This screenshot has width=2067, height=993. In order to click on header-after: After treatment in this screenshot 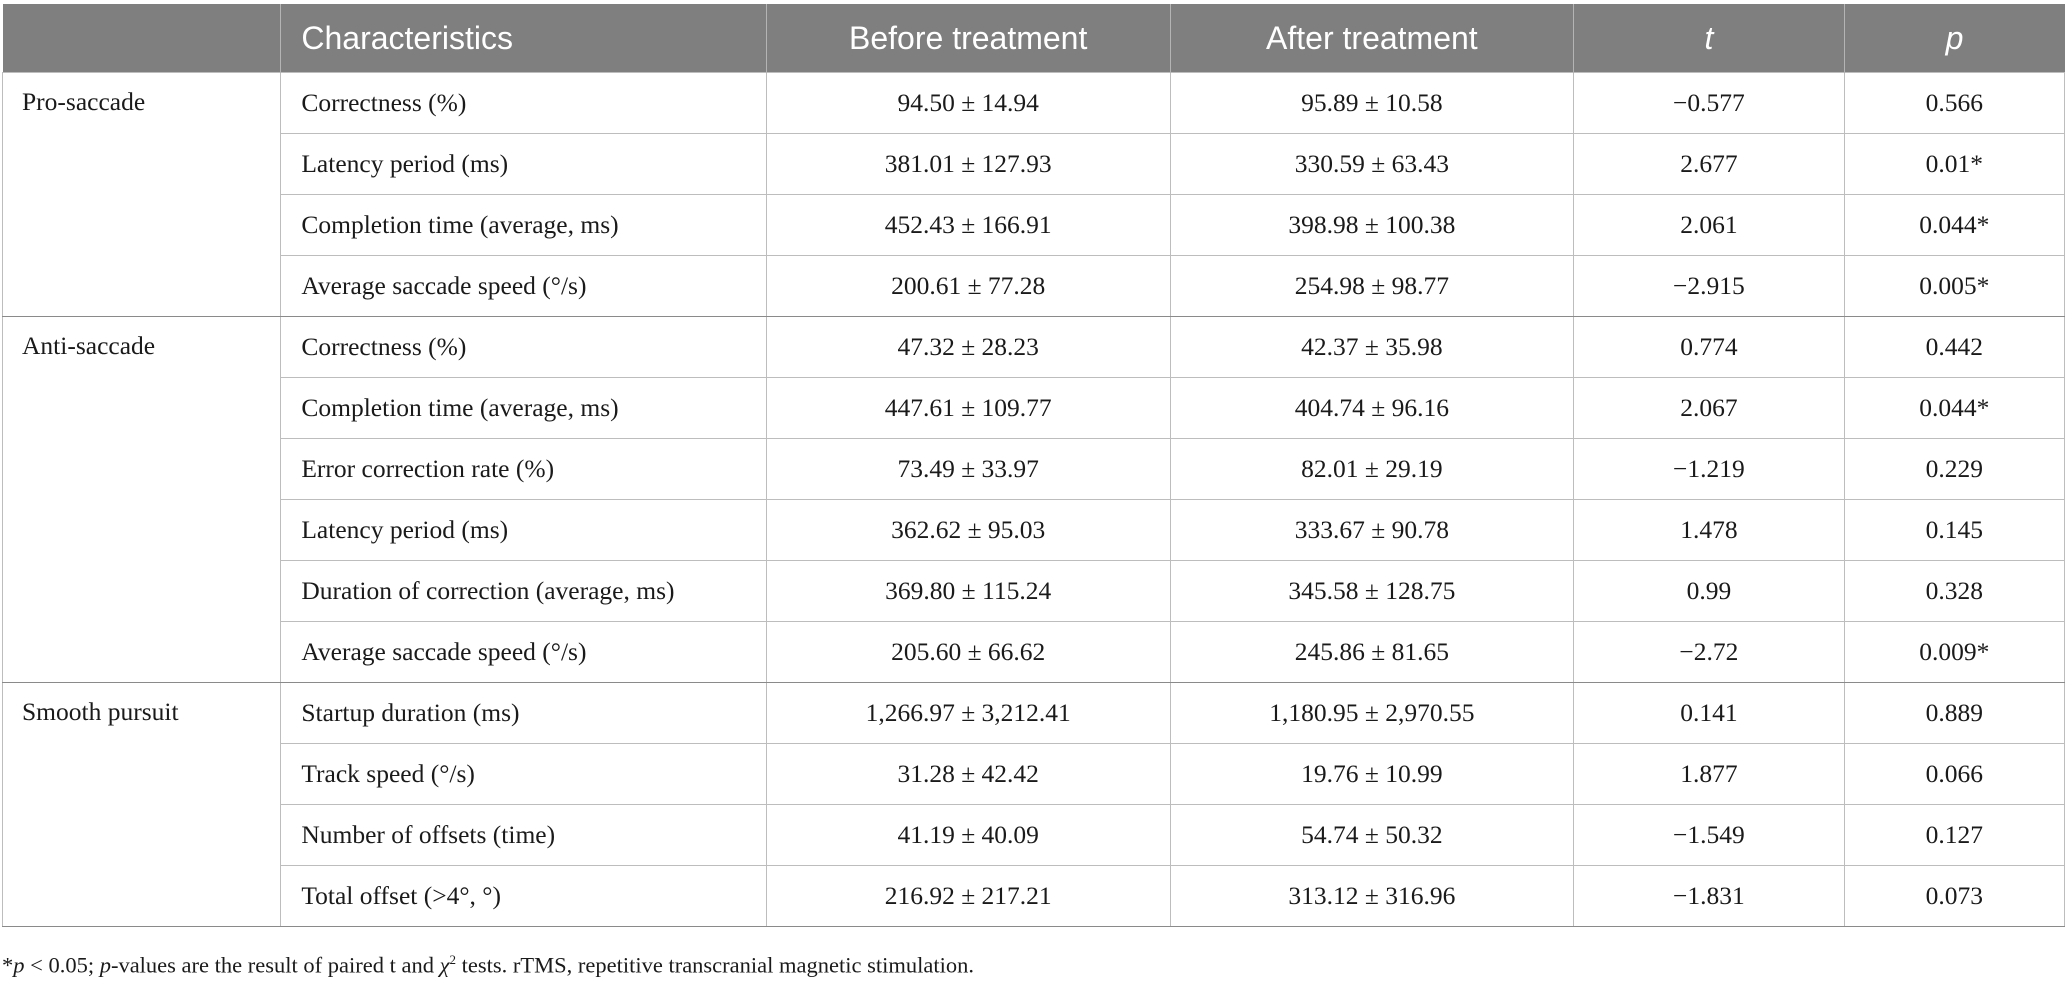, I will do `click(1372, 38)`.